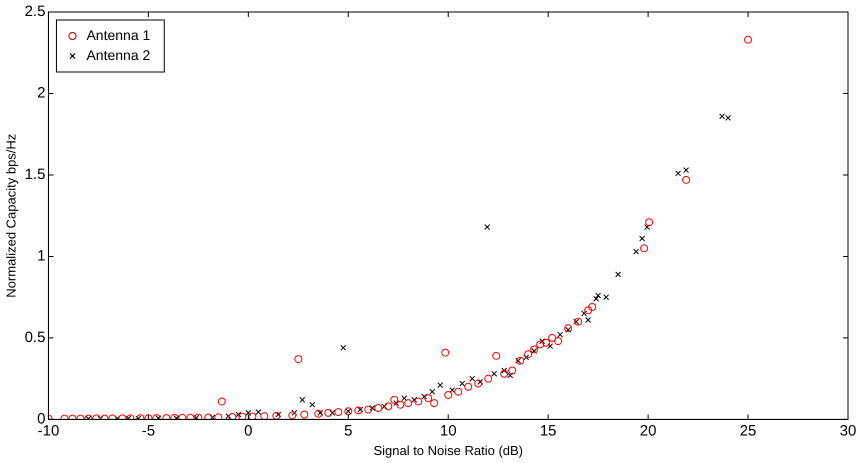 This screenshot has width=860, height=463. Describe the element at coordinates (748, 431) in the screenshot. I see `x-tick-label: 25` at that location.